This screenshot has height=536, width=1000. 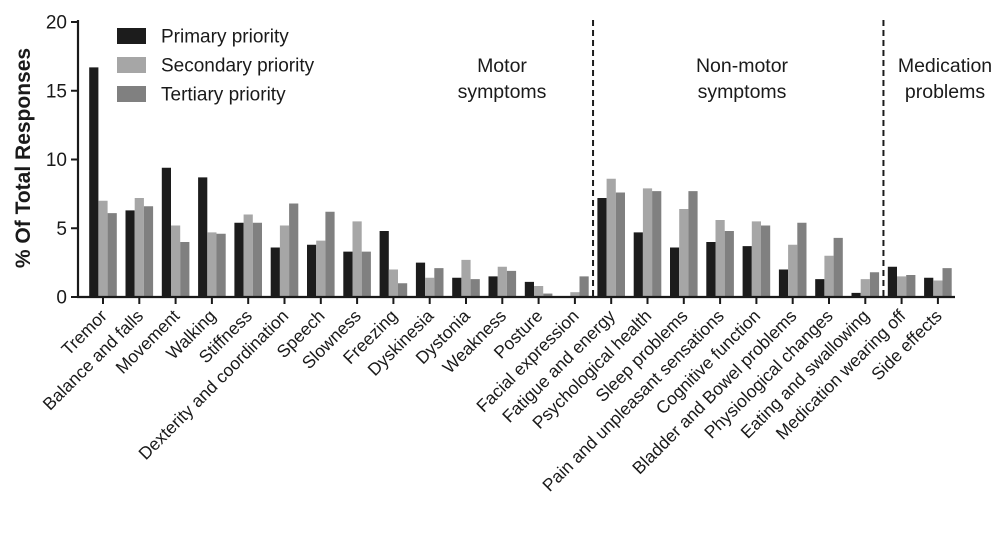 I want to click on y-tick-label: 15, so click(x=56, y=91).